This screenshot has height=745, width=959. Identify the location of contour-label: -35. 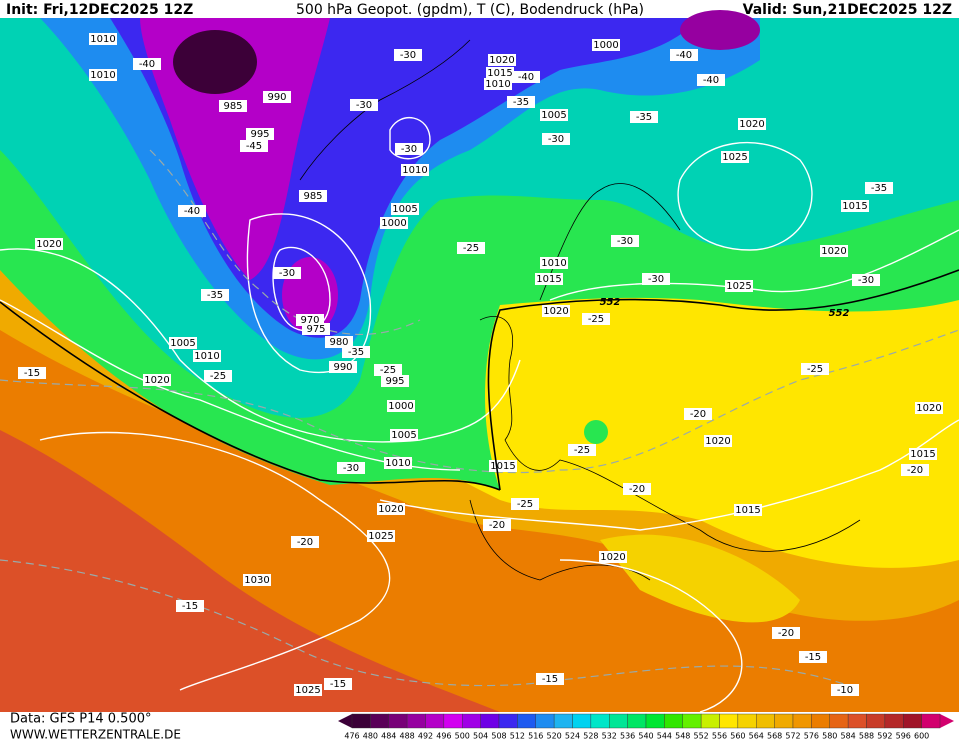
(644, 117).